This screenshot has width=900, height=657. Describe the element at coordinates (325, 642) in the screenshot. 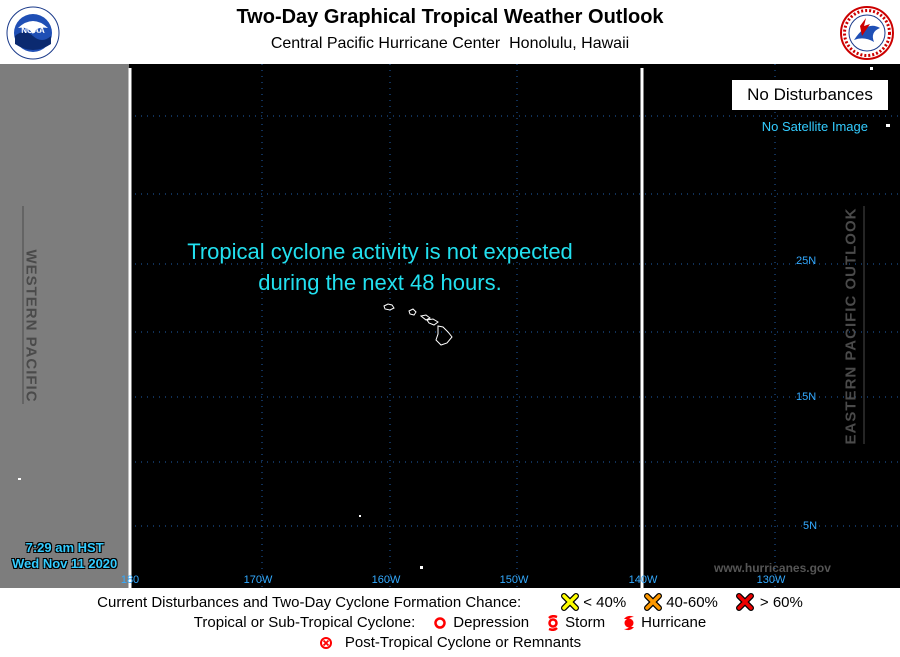

I see `post-tropical-icon` at that location.